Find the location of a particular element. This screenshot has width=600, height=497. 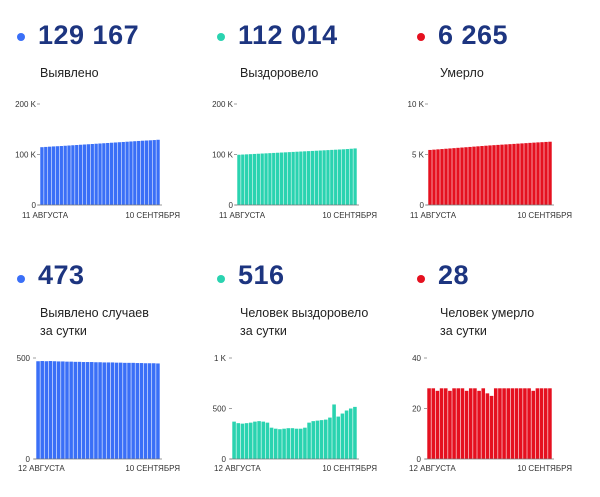

recovered-label: Выздоровело is located at coordinates (279, 73).